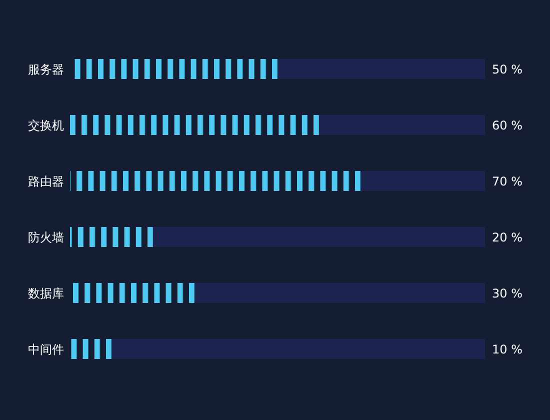 This screenshot has width=550, height=420. I want to click on data-label: 20 %, so click(507, 237).